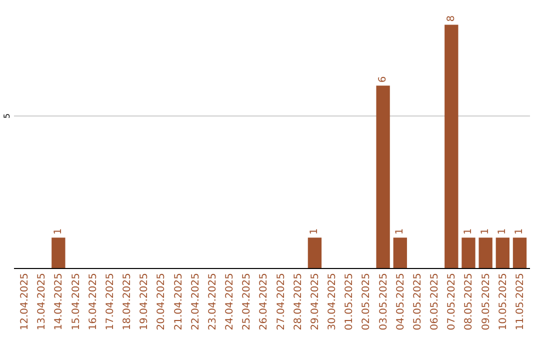 The image size is (540, 340). What do you see at coordinates (366, 301) in the screenshot?
I see `x-tick-label: 02.05.2025` at bounding box center [366, 301].